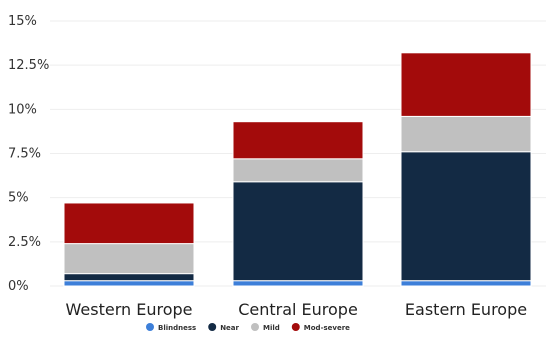 The width and height of the screenshot is (546, 338). Describe the element at coordinates (22, 21) in the screenshot. I see `y-tick-label: 15%` at that location.